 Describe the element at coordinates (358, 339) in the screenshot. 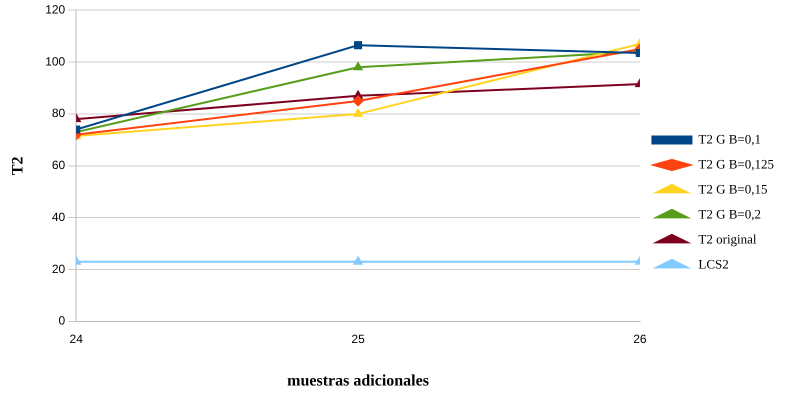

I see `x-tick-label: 25` at that location.